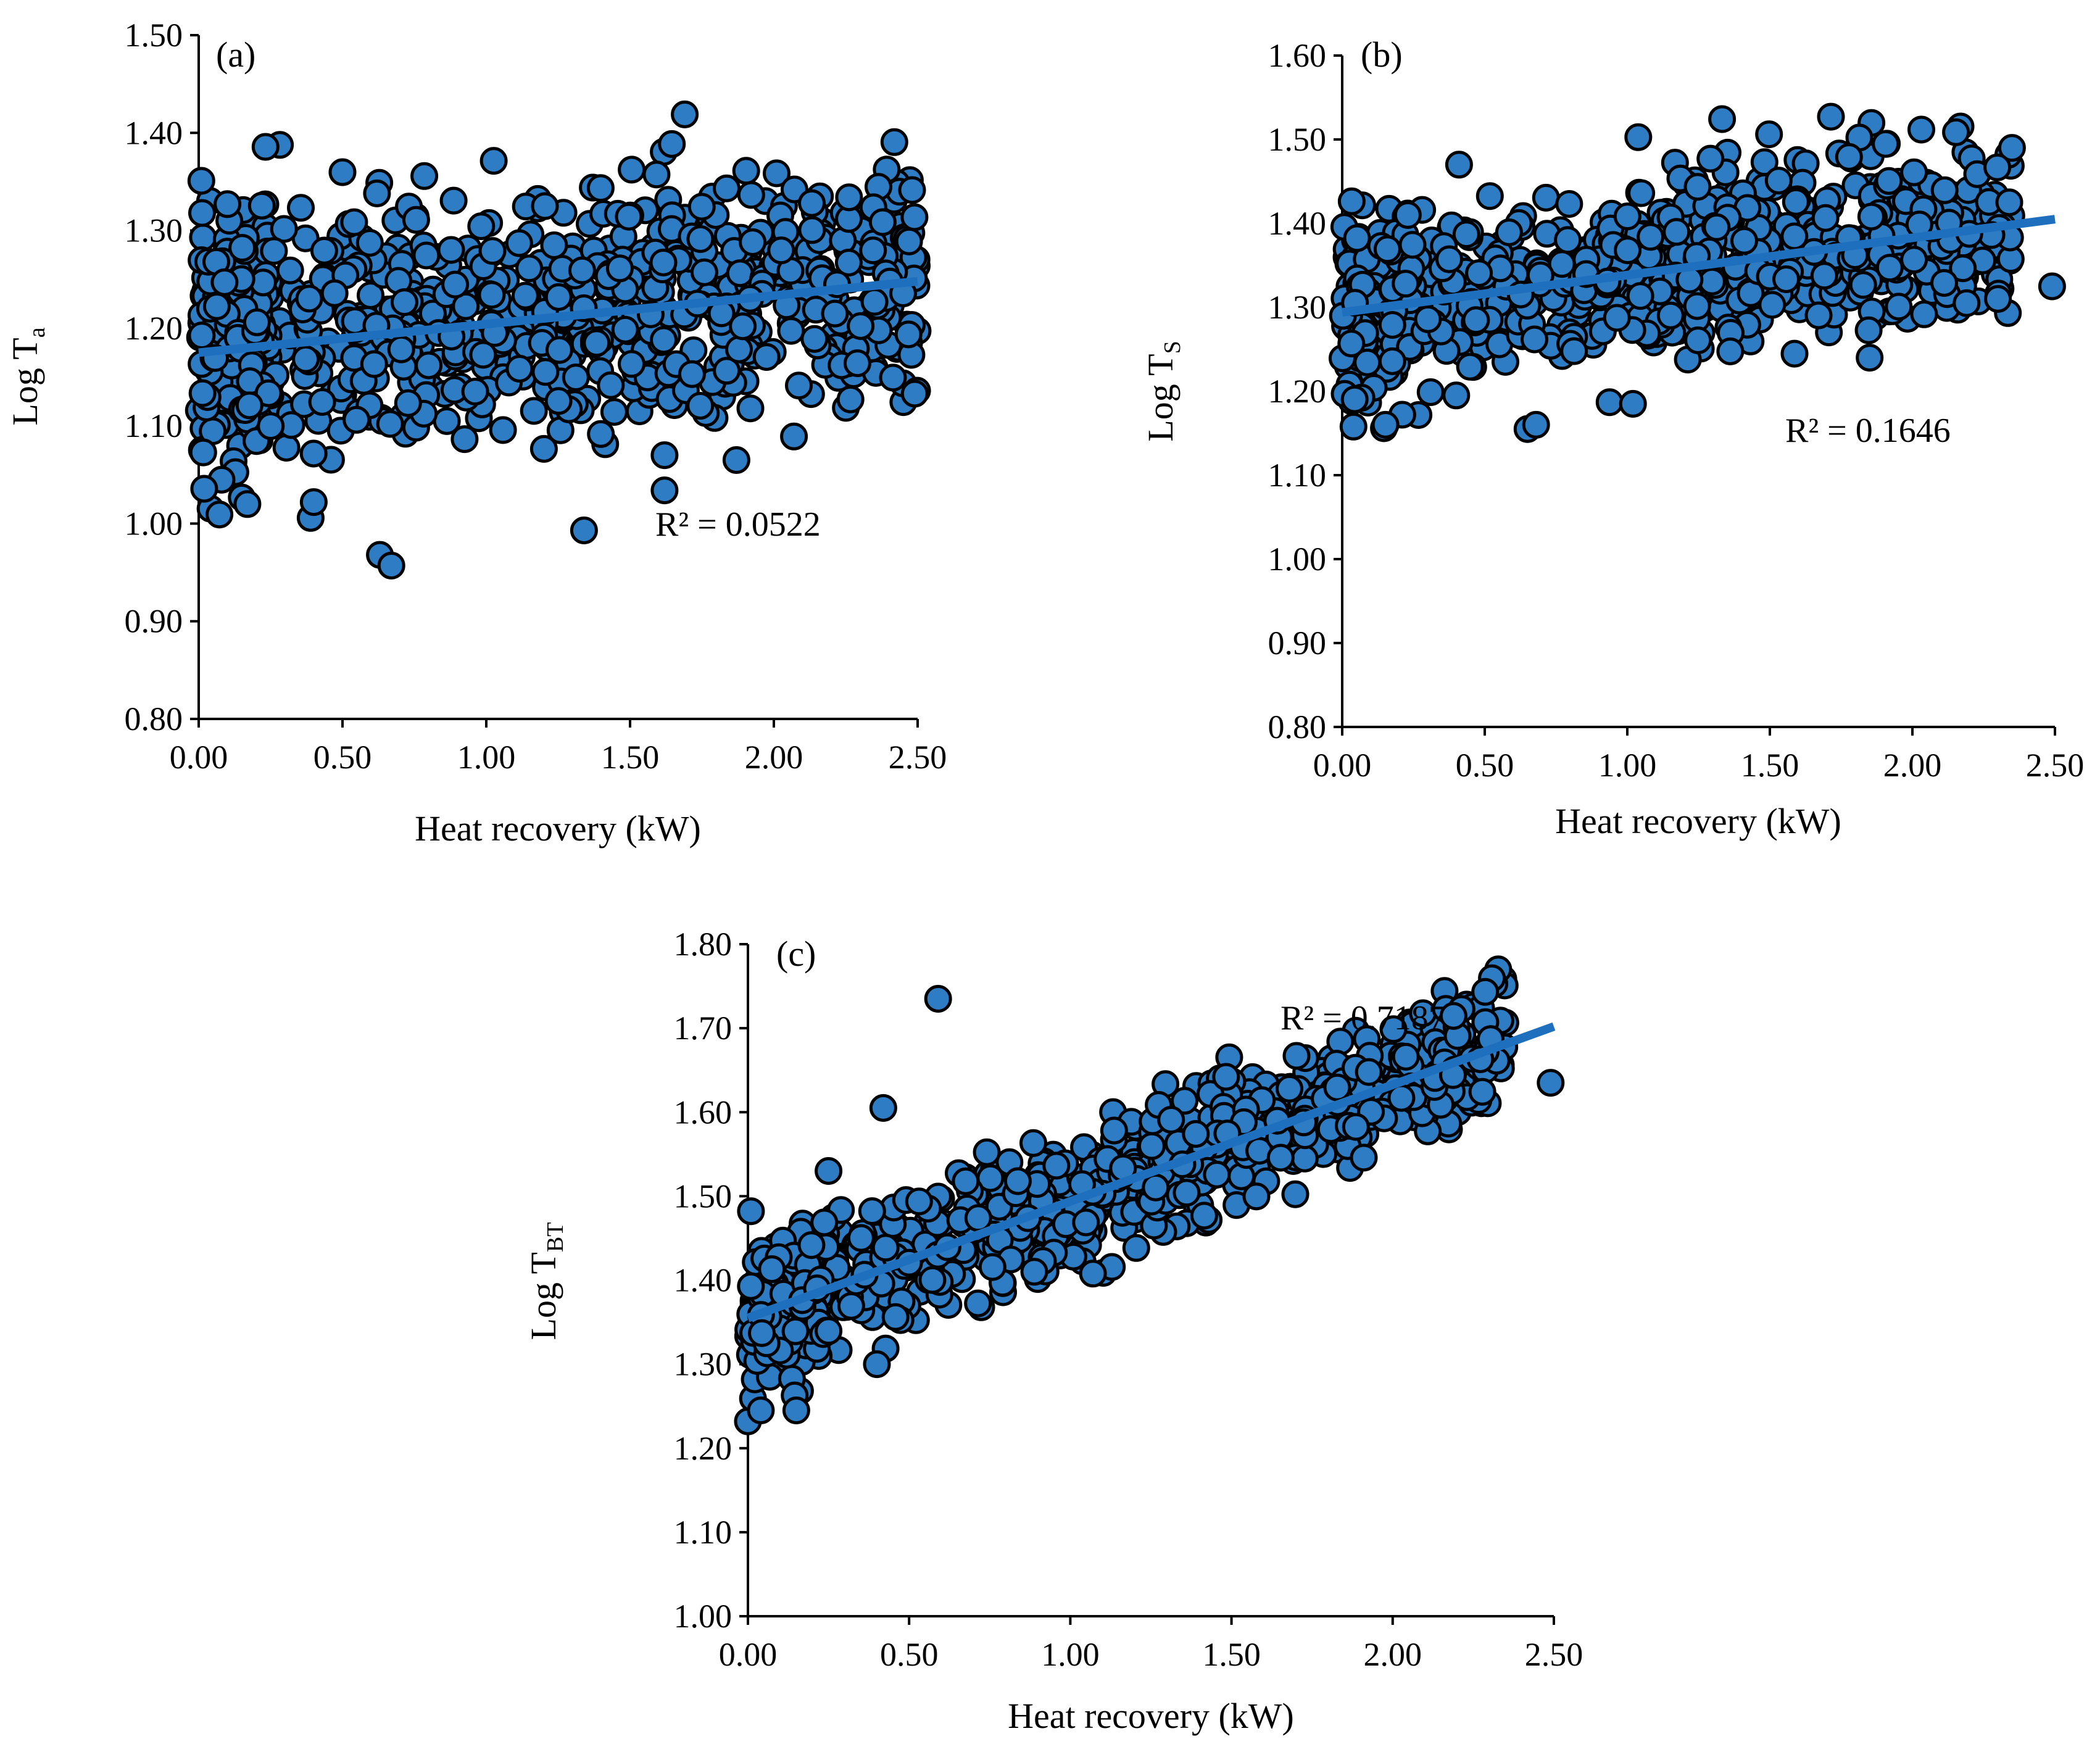 This screenshot has width=2100, height=1760. What do you see at coordinates (774, 757) in the screenshot?
I see `x-tick-label: 2.00` at bounding box center [774, 757].